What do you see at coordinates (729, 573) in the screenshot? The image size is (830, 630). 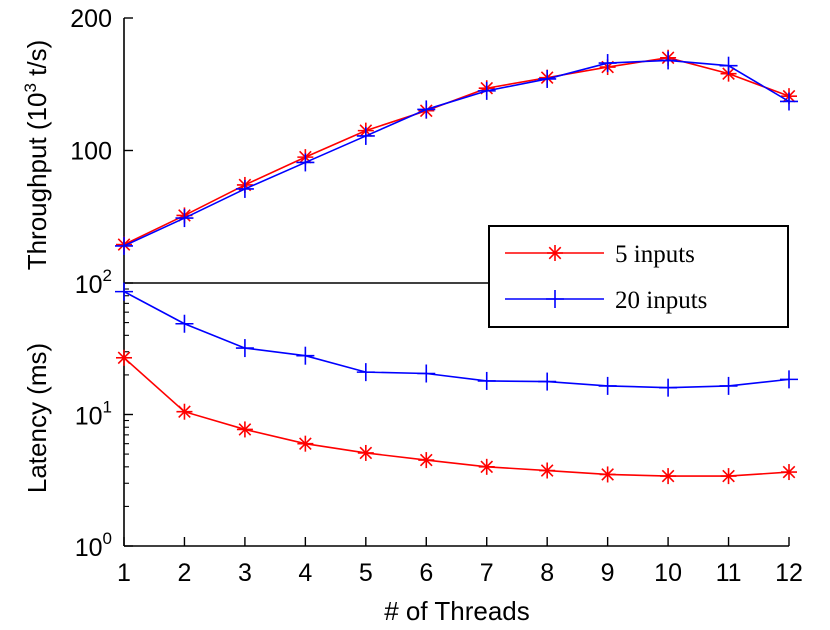 I see `x-tick-label: 11` at bounding box center [729, 573].